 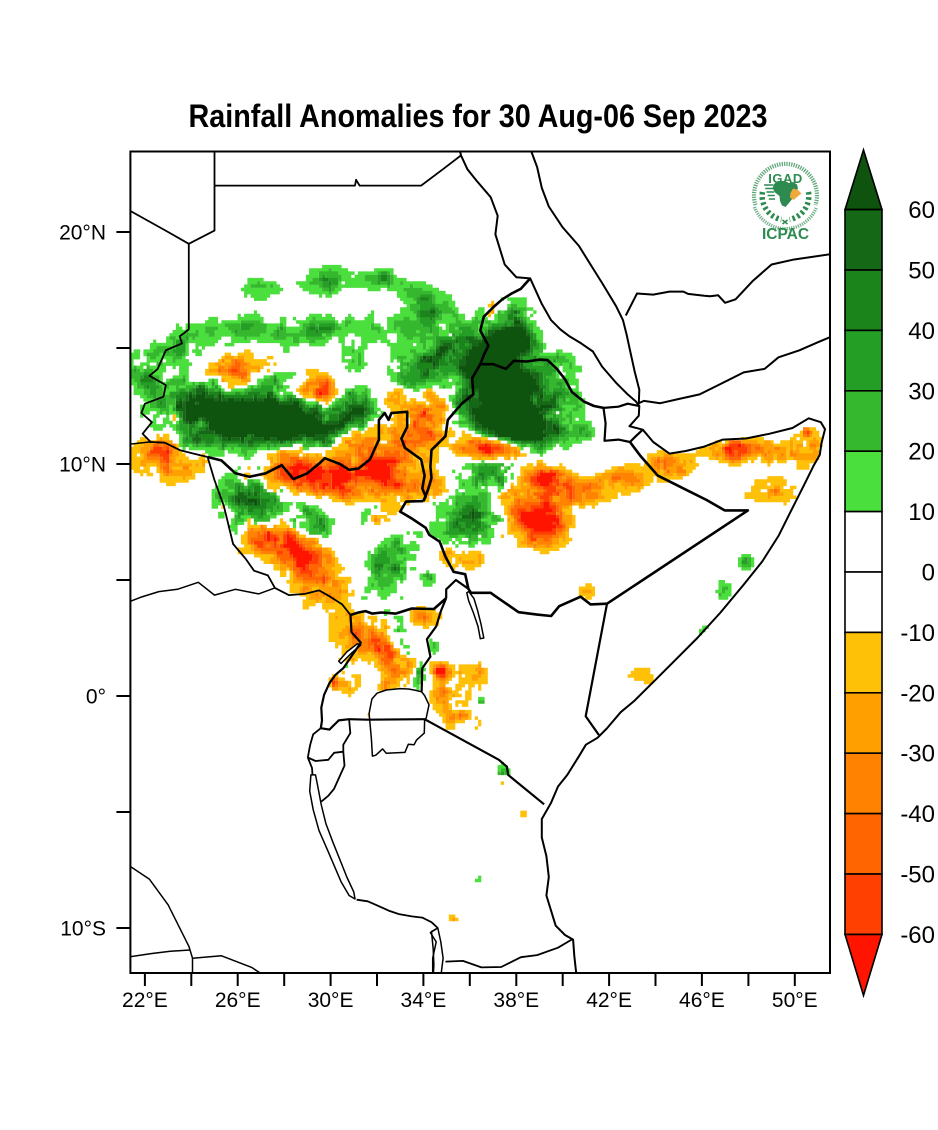 What do you see at coordinates (928, 573) in the screenshot?
I see `svg-text: 0` at bounding box center [928, 573].